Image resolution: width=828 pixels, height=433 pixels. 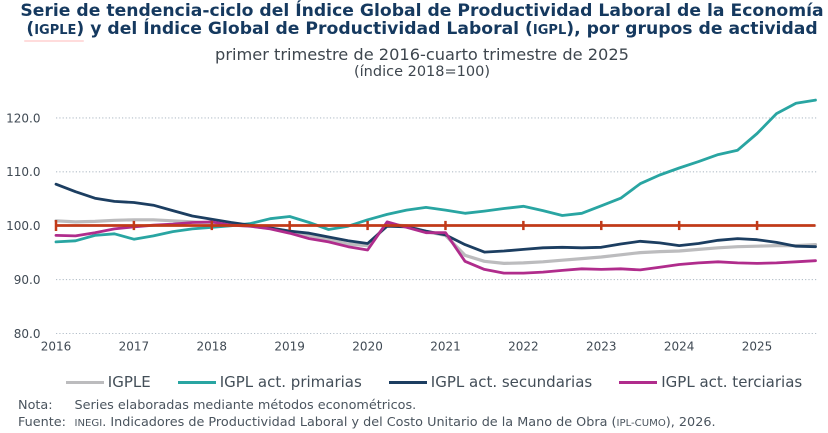 What do you see at coordinates (23, 226) in the screenshot?
I see `y-axis-label-100: 100.0` at bounding box center [23, 226].